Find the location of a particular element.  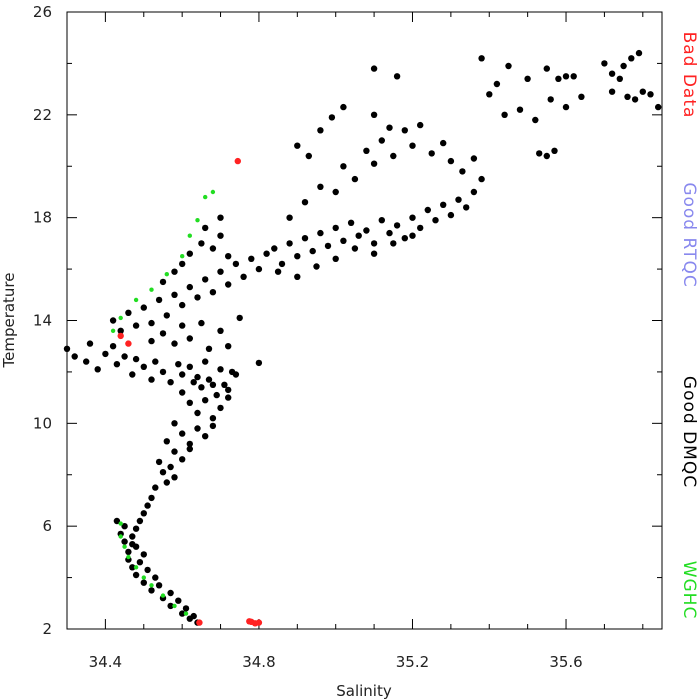

x-tick-label: 35.2 is located at coordinates (412, 662).